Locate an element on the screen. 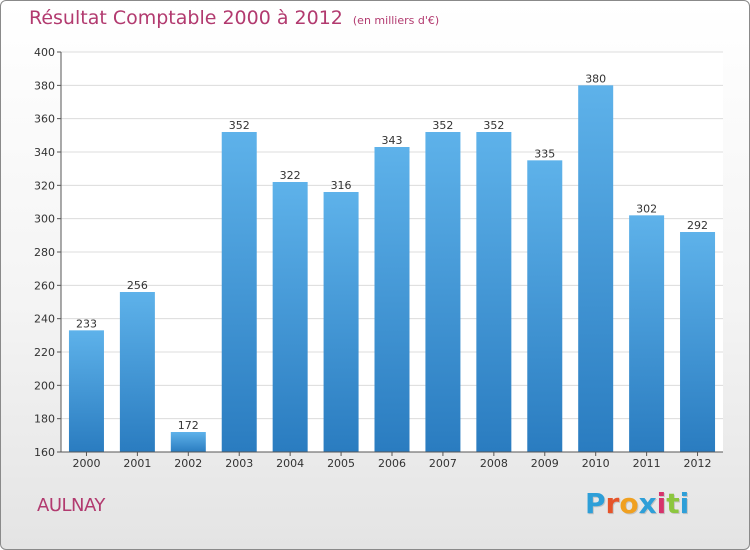  y-tick-label: 160 is located at coordinates (44, 452).